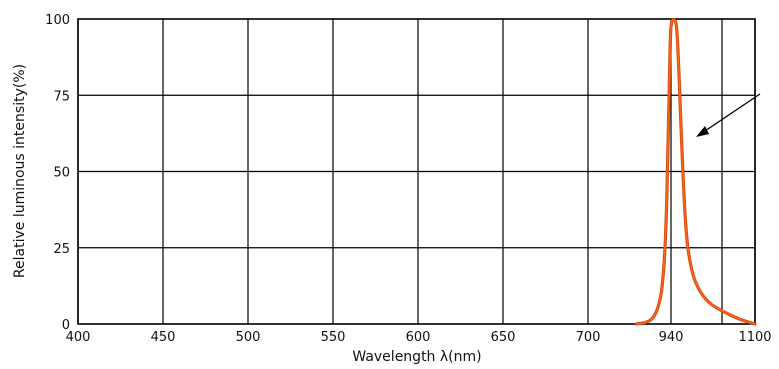 The width and height of the screenshot is (779, 369). Describe the element at coordinates (78, 337) in the screenshot. I see `x-tick-label: 400` at that location.